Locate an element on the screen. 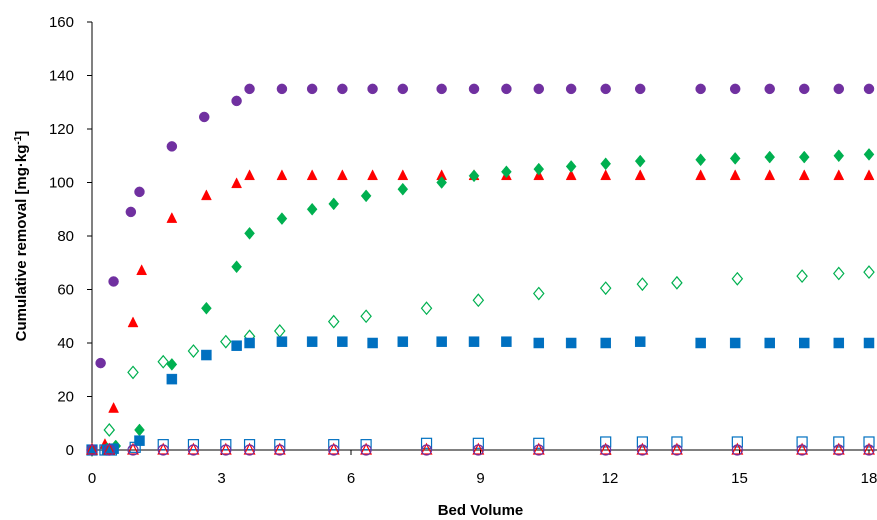 The width and height of the screenshot is (877, 520). y-tick-label: 0 is located at coordinates (70, 450).